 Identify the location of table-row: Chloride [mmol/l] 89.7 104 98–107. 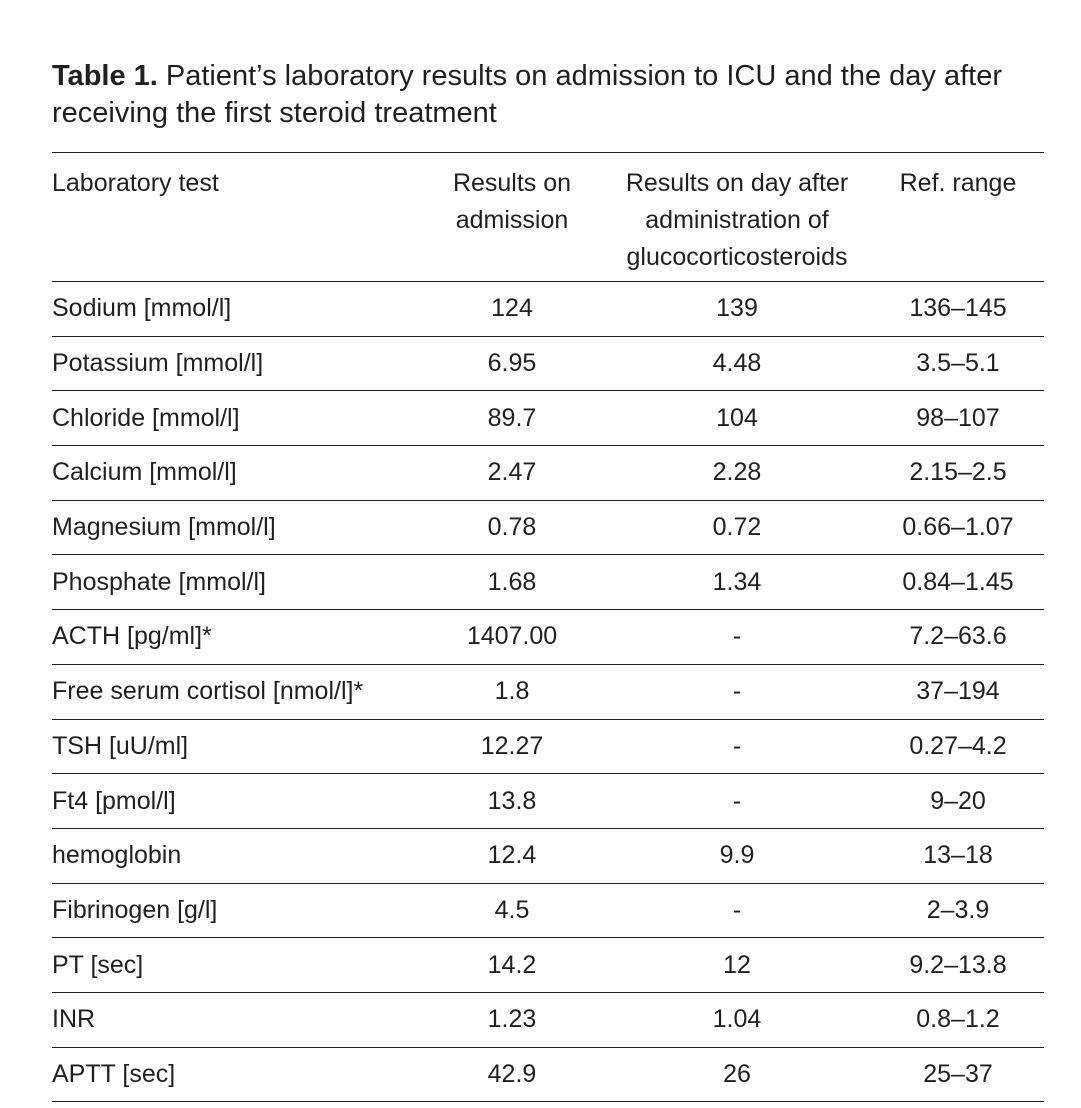
(548, 418).